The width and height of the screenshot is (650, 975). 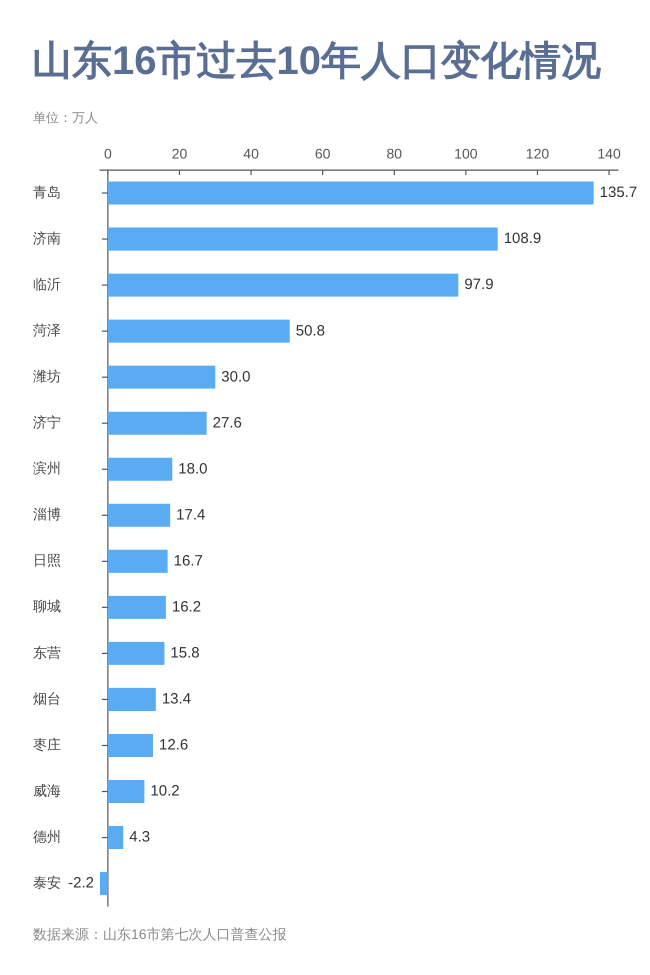 What do you see at coordinates (47, 560) in the screenshot?
I see `y-tick-label: 日照` at bounding box center [47, 560].